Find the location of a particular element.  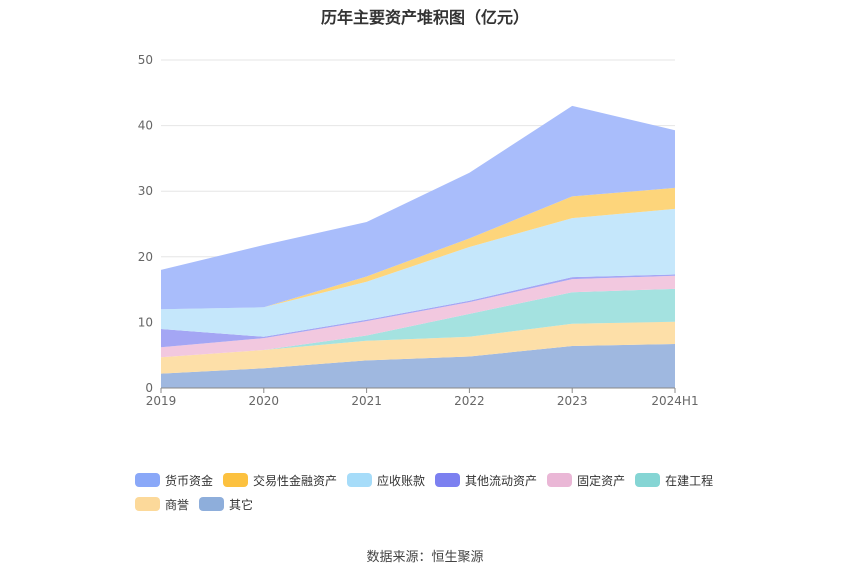

legend-item: 商誉 is located at coordinates (162, 504).